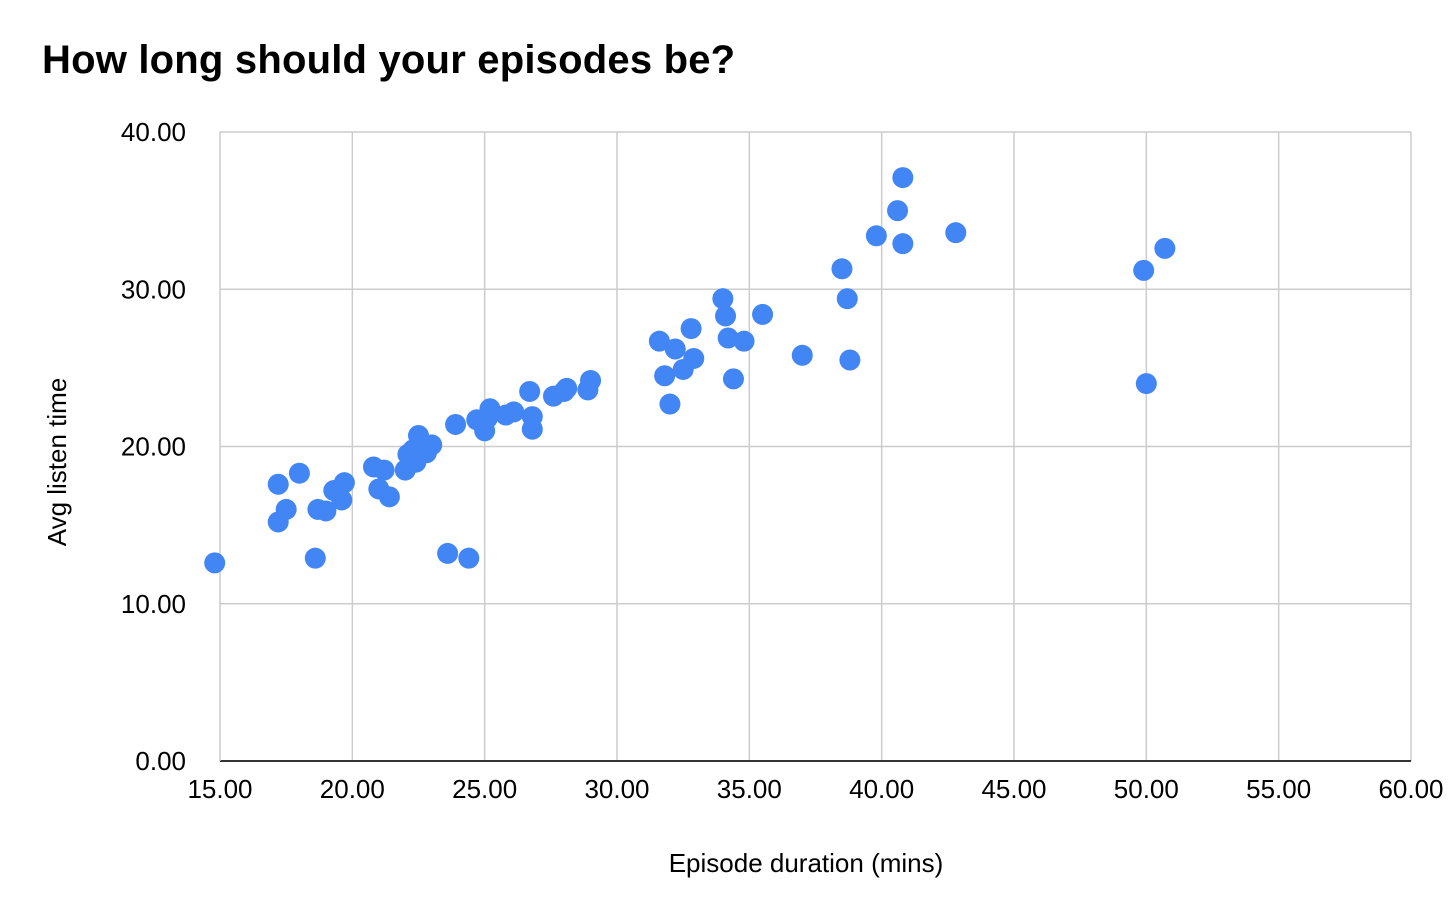 This screenshot has height=922, width=1456. Describe the element at coordinates (1013, 789) in the screenshot. I see `x-tick-label: 45.00` at that location.